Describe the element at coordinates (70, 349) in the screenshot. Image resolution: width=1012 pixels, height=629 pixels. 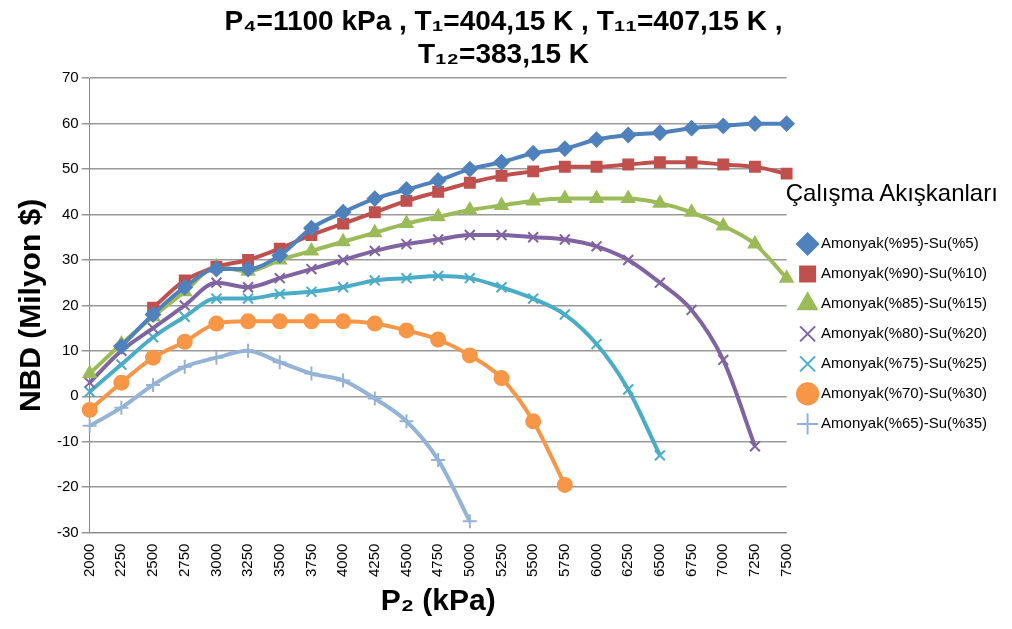
I see `y-tick-label: 10` at that location.